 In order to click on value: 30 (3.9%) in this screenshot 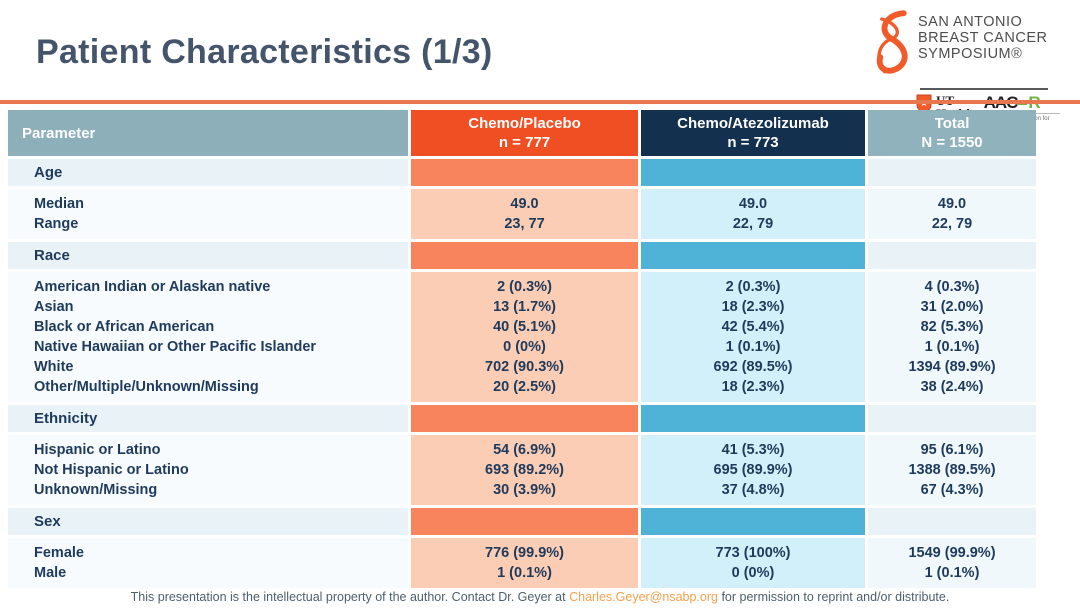, I will do `click(524, 490)`.